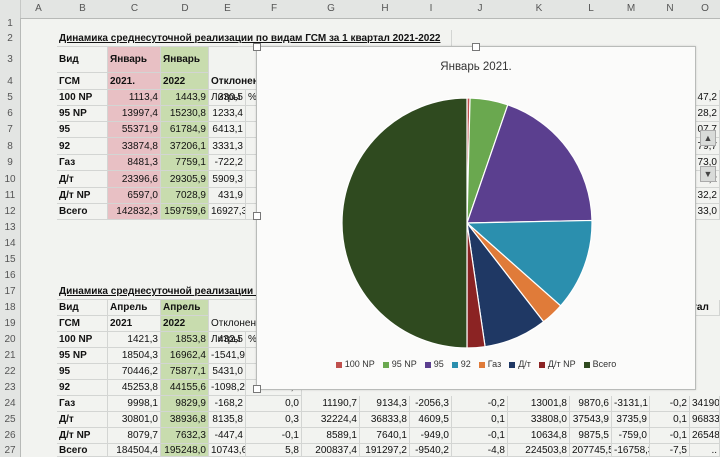  What do you see at coordinates (480, 436) in the screenshot?
I see `table-cell: -0,1` at bounding box center [480, 436].